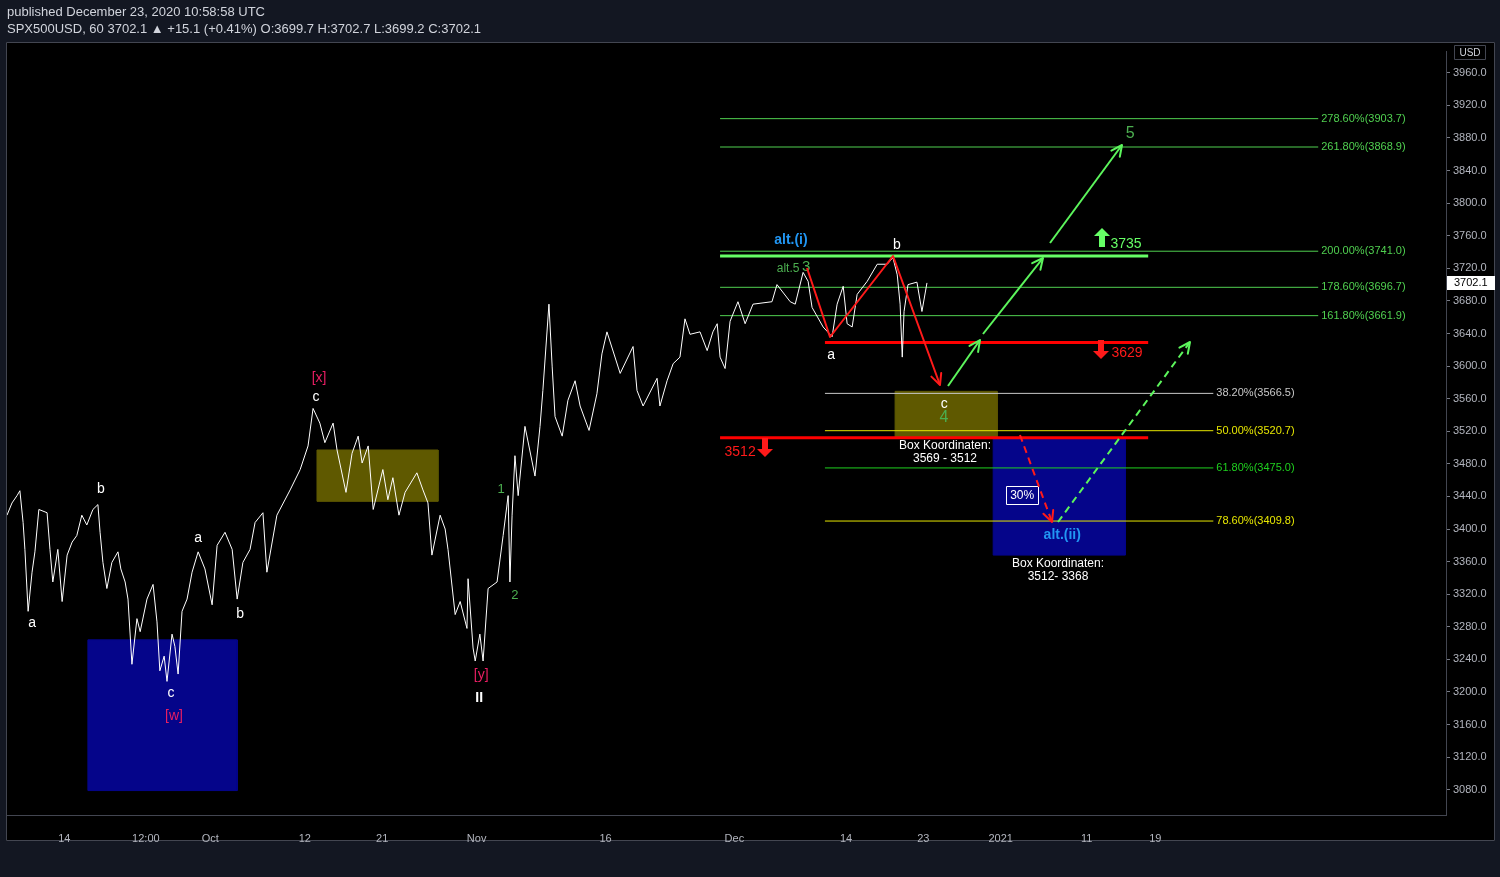 The height and width of the screenshot is (877, 1500). I want to click on x-tick-label: 23, so click(923, 837).